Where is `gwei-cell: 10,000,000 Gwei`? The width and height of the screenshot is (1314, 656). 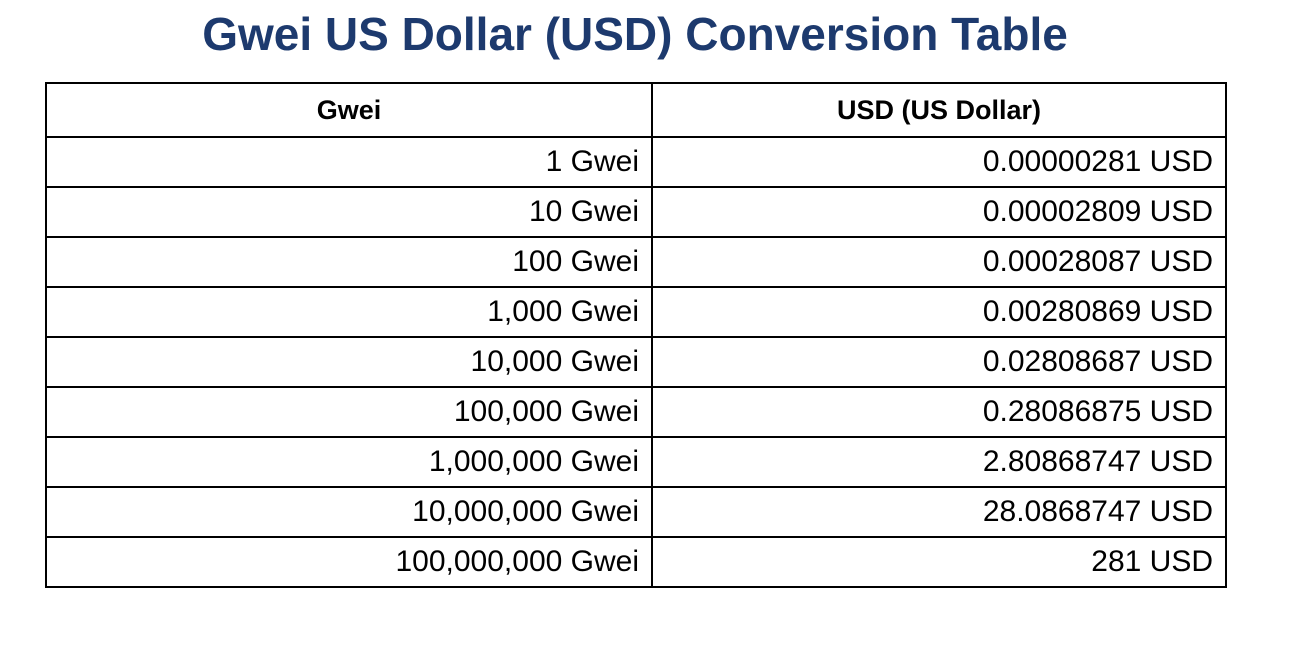
gwei-cell: 10,000,000 Gwei is located at coordinates (349, 512).